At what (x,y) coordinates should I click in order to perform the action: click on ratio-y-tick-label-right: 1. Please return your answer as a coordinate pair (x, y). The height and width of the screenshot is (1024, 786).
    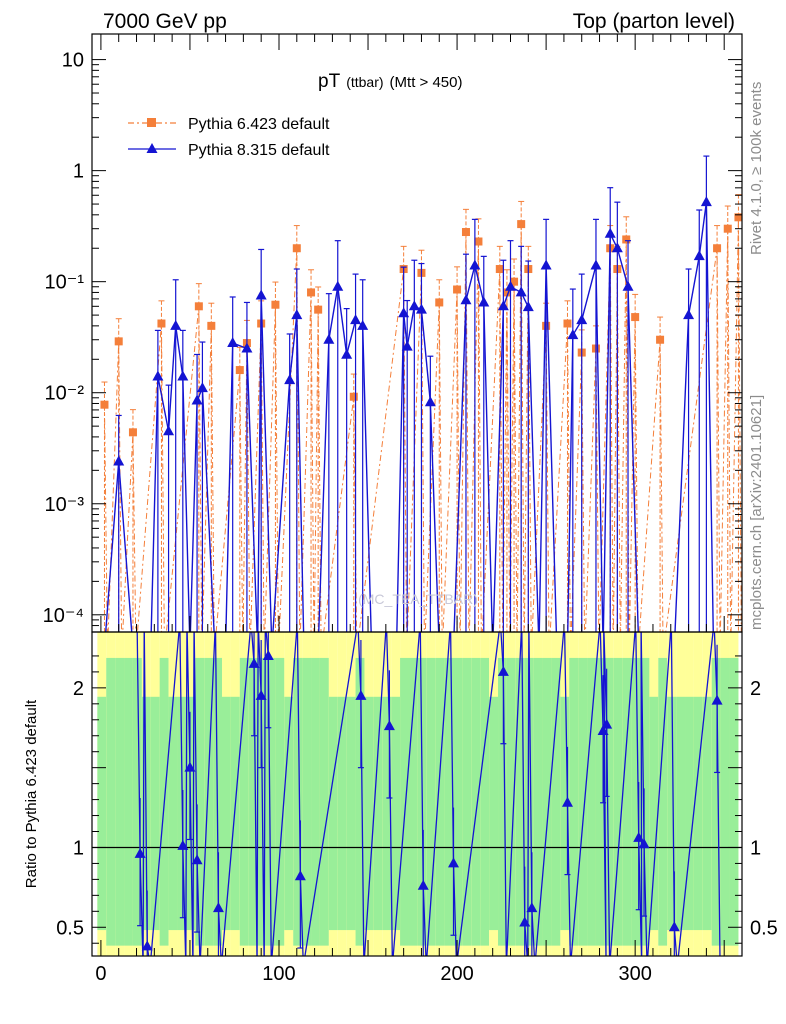
    Looking at the image, I should click on (755, 848).